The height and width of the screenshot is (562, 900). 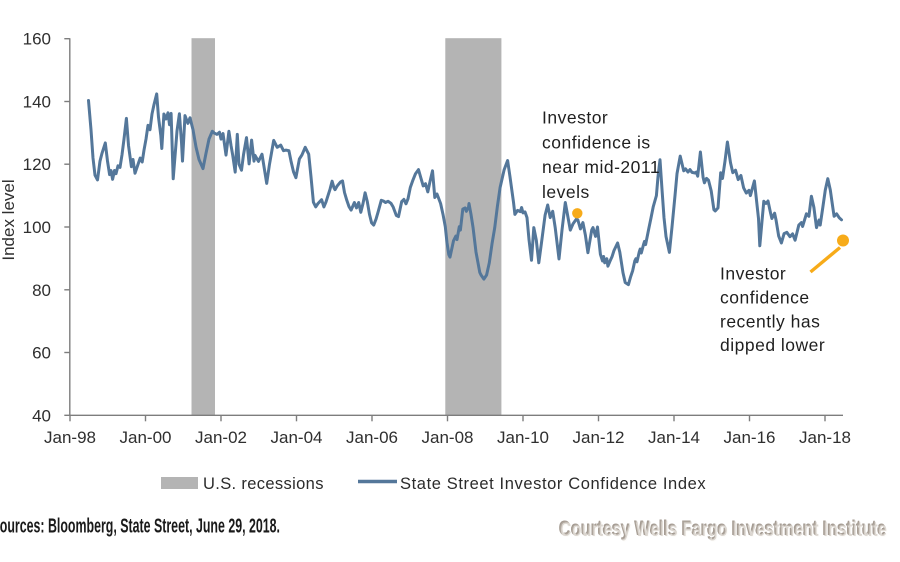 I want to click on svg-text: recently has, so click(x=770, y=321).